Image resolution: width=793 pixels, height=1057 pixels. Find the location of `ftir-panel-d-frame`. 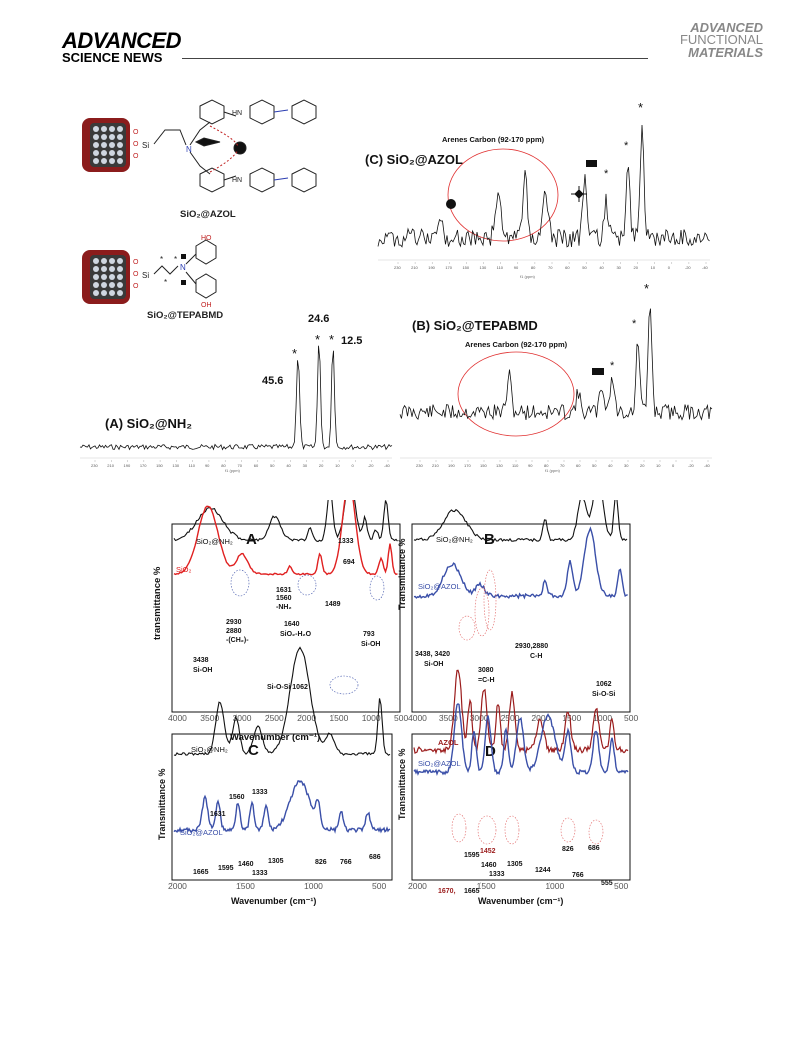

ftir-panel-d-frame is located at coordinates (521, 807).